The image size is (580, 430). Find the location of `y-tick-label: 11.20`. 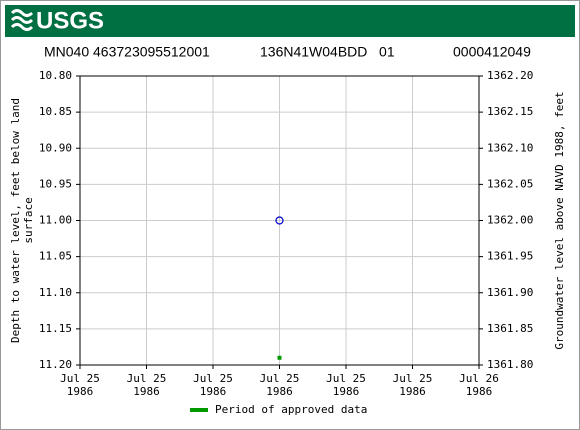

y-tick-label: 11.20 is located at coordinates (55, 364).